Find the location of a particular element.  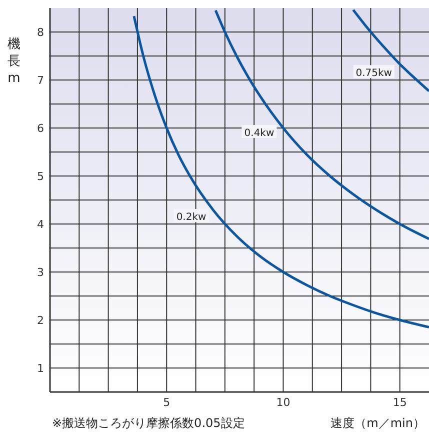

y-tick-label: 5 is located at coordinates (40, 176).